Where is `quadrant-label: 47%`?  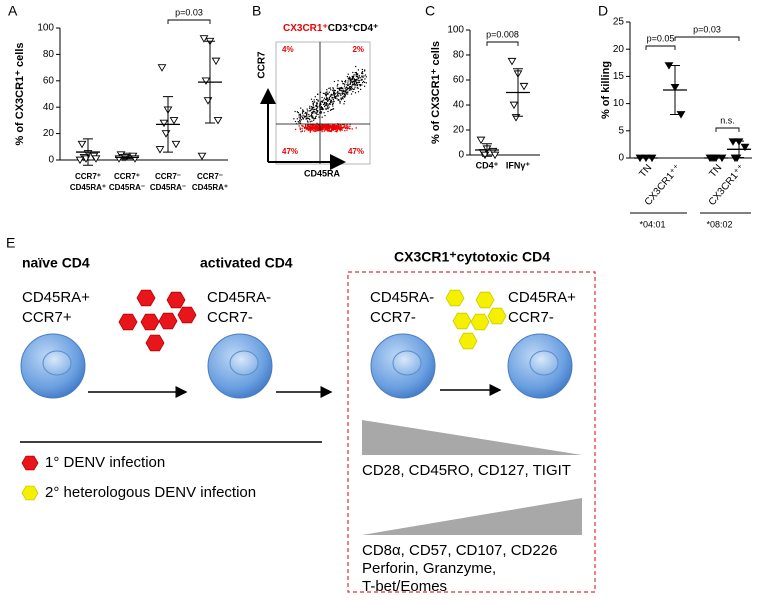 quadrant-label: 47% is located at coordinates (290, 151).